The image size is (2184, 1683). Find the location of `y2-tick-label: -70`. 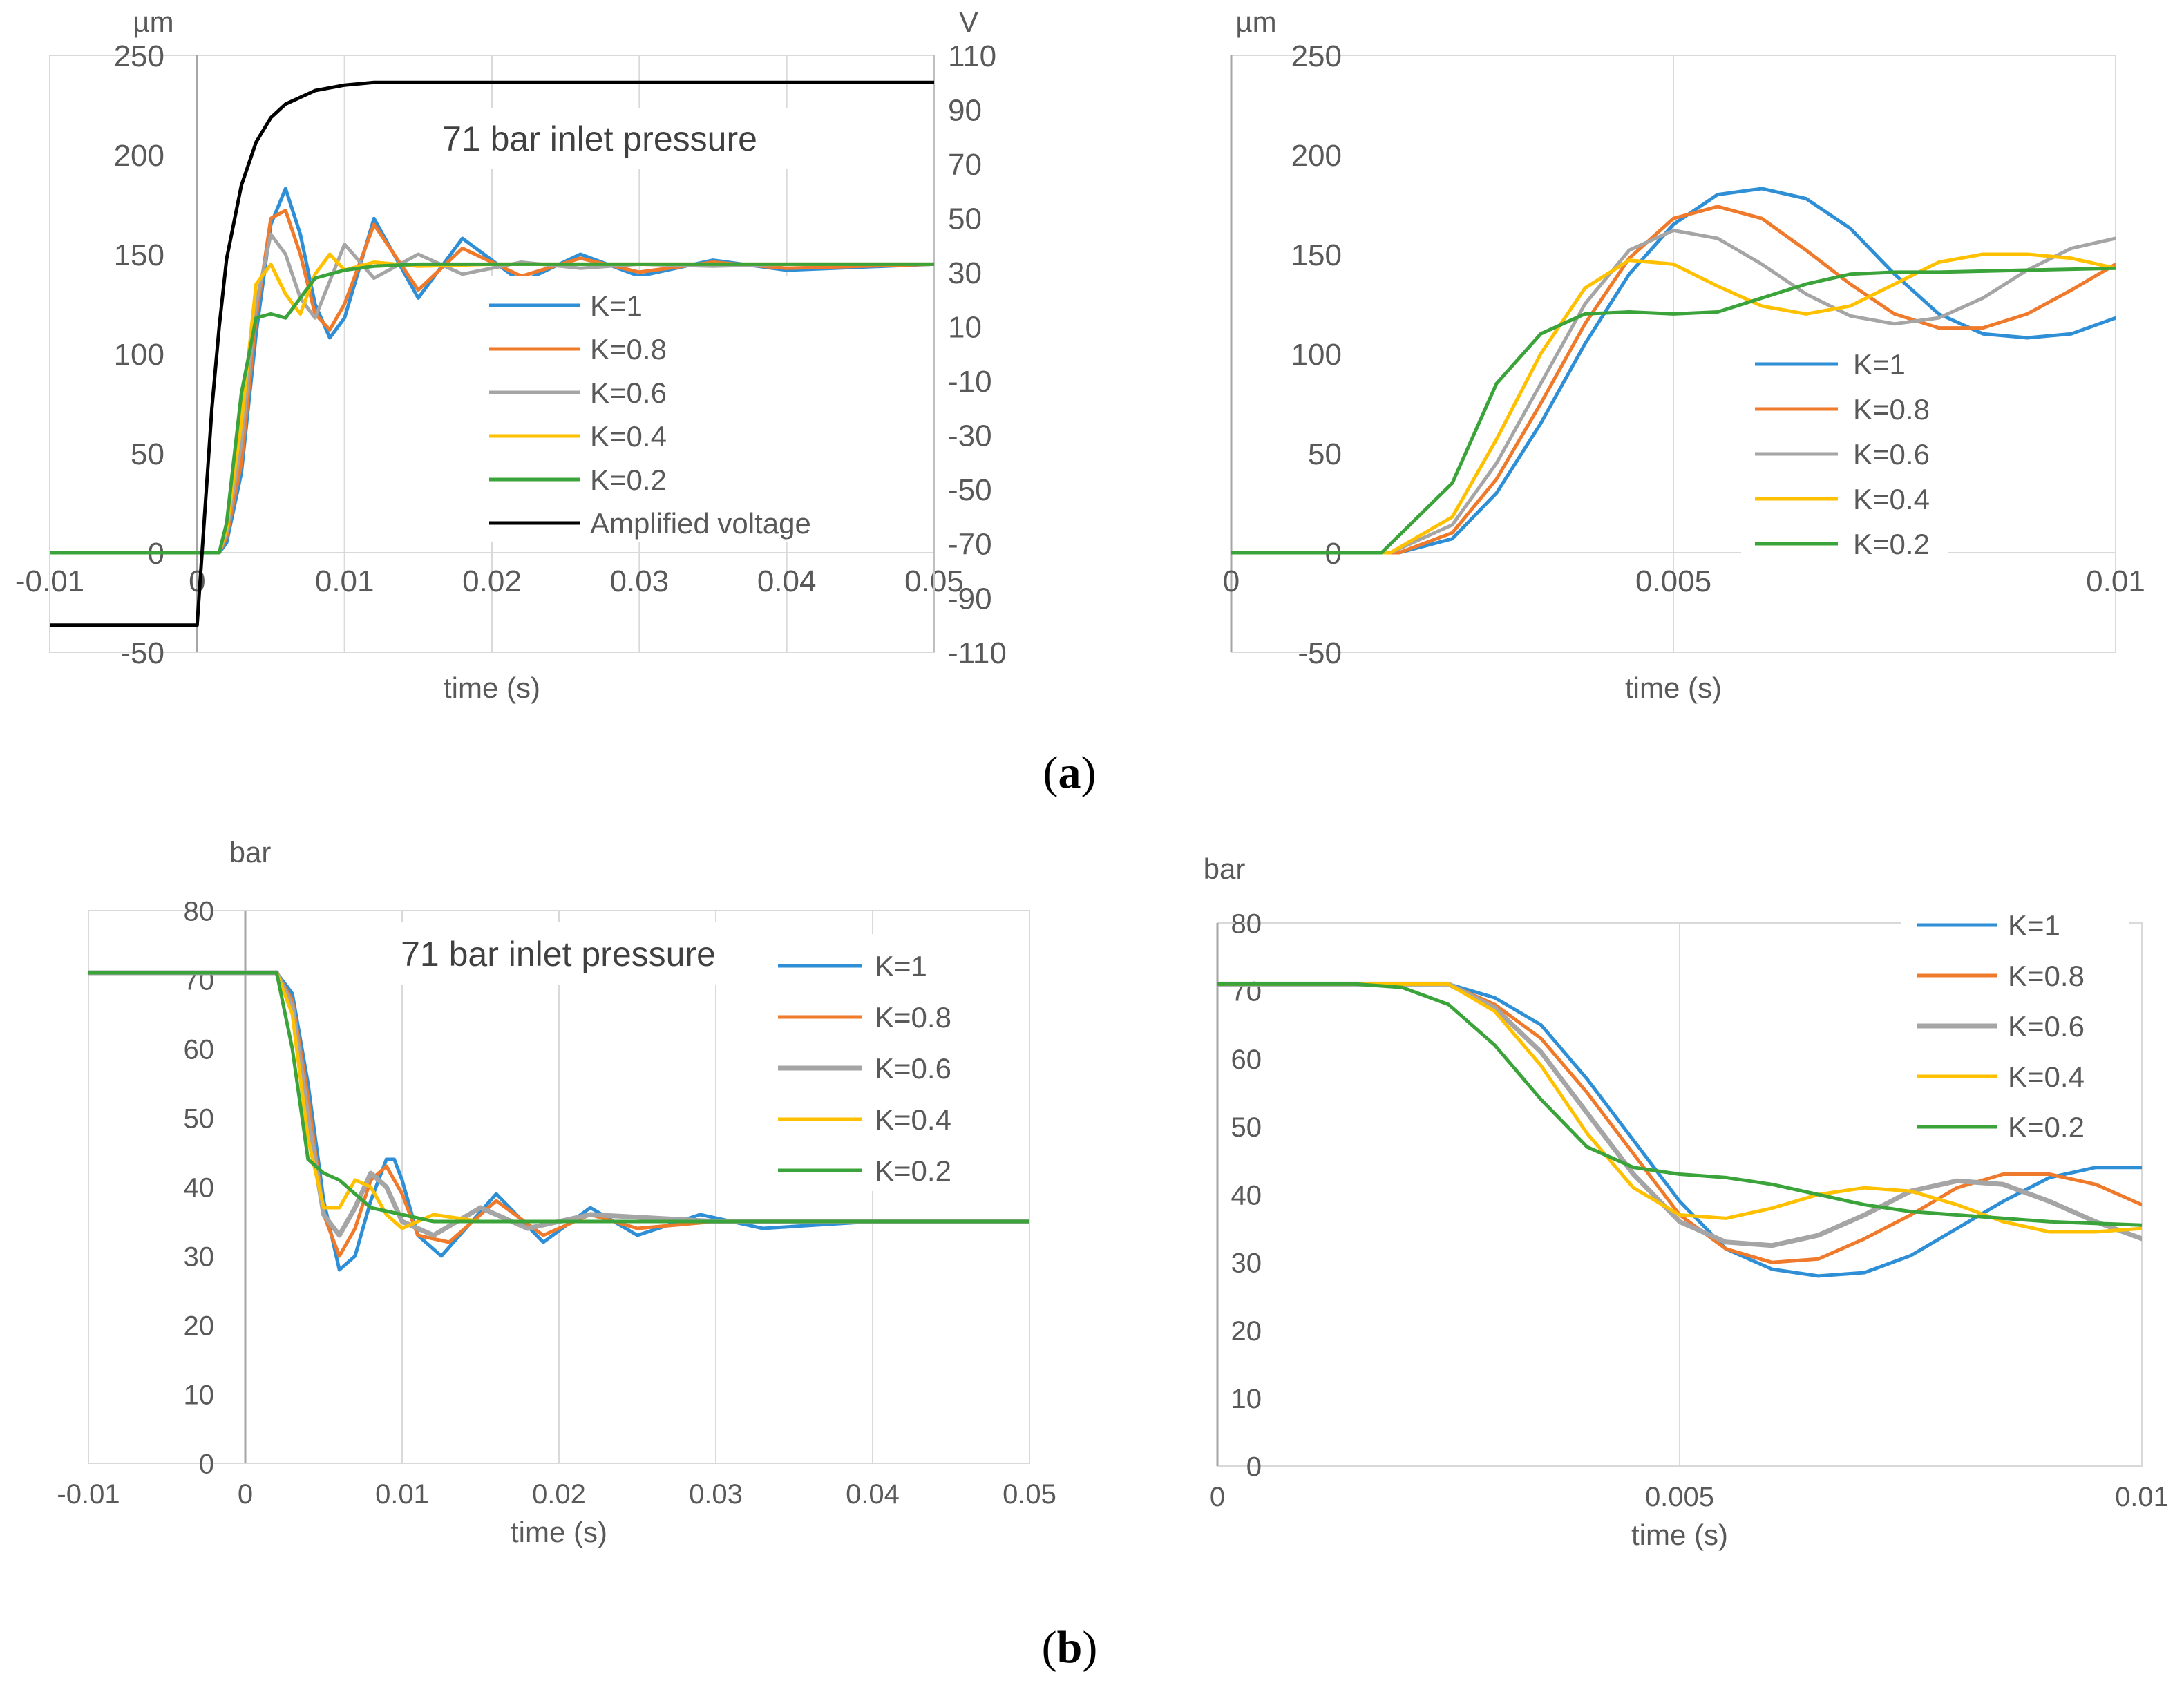

y2-tick-label: -70 is located at coordinates (970, 545).